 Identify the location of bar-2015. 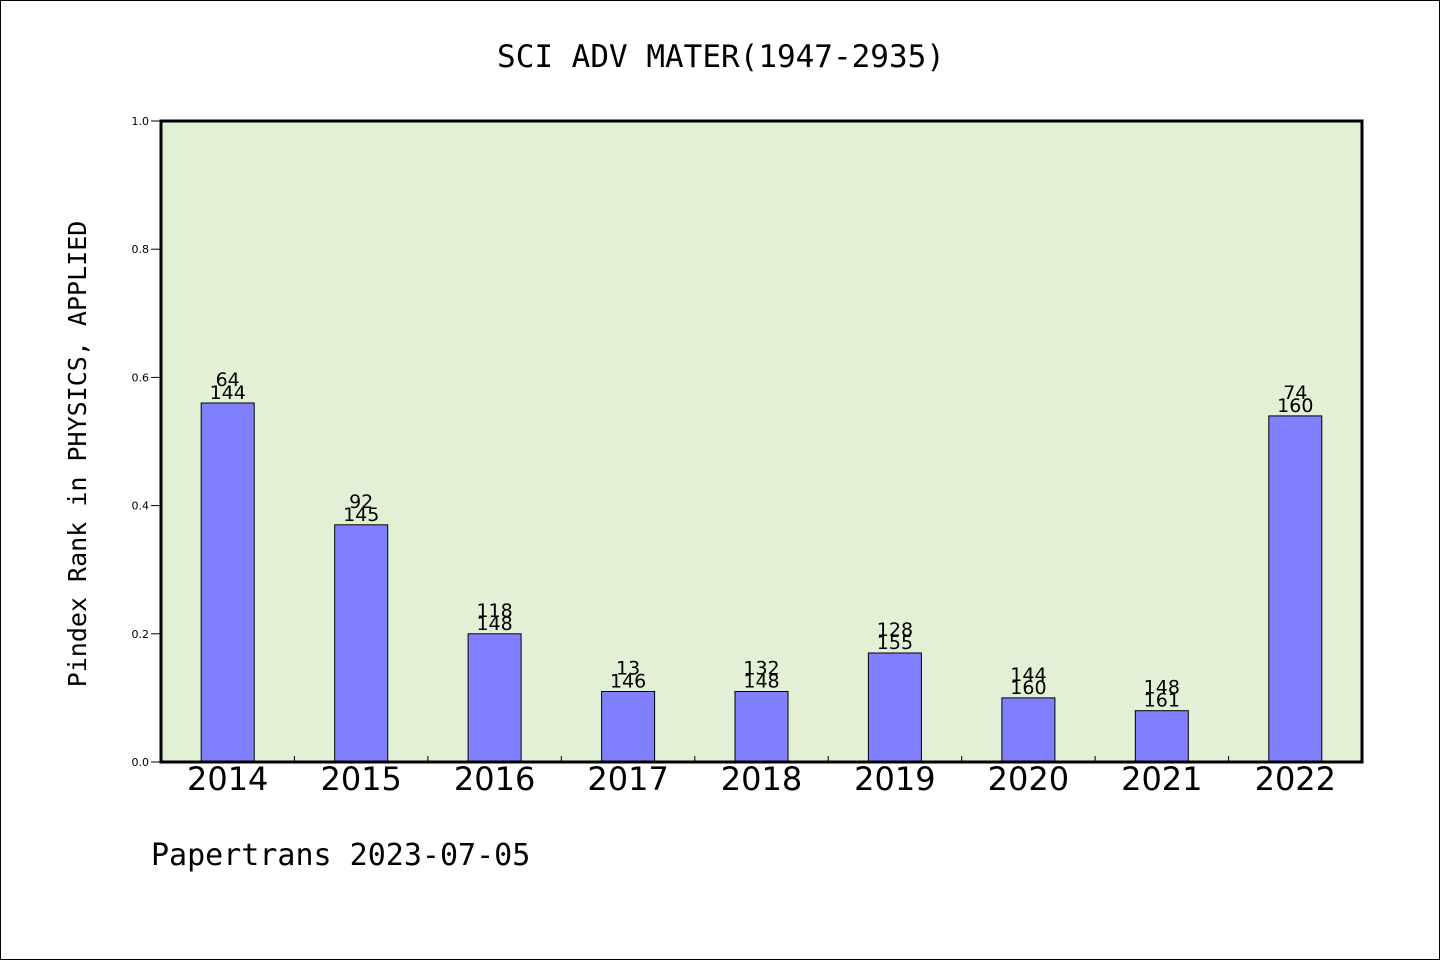
(361, 643).